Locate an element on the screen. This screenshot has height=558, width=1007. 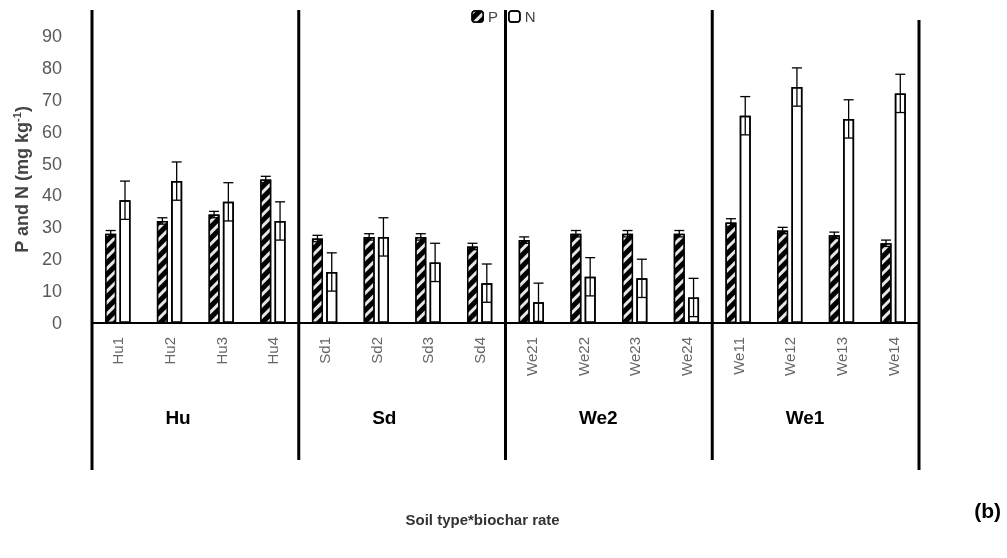
x-tick-label: Sd1 is located at coordinates (325, 350).